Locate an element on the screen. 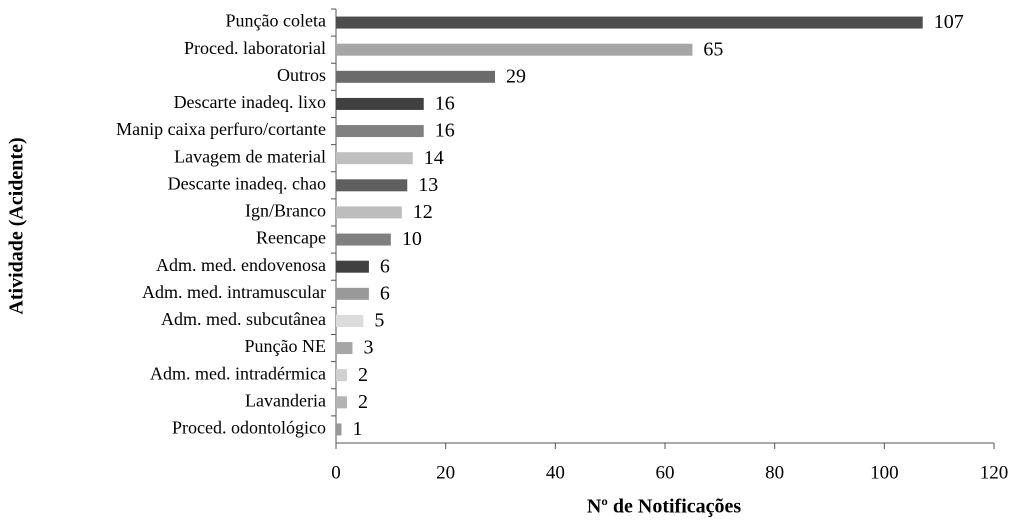 The height and width of the screenshot is (521, 1018). x-tick-label: 60 is located at coordinates (665, 472).